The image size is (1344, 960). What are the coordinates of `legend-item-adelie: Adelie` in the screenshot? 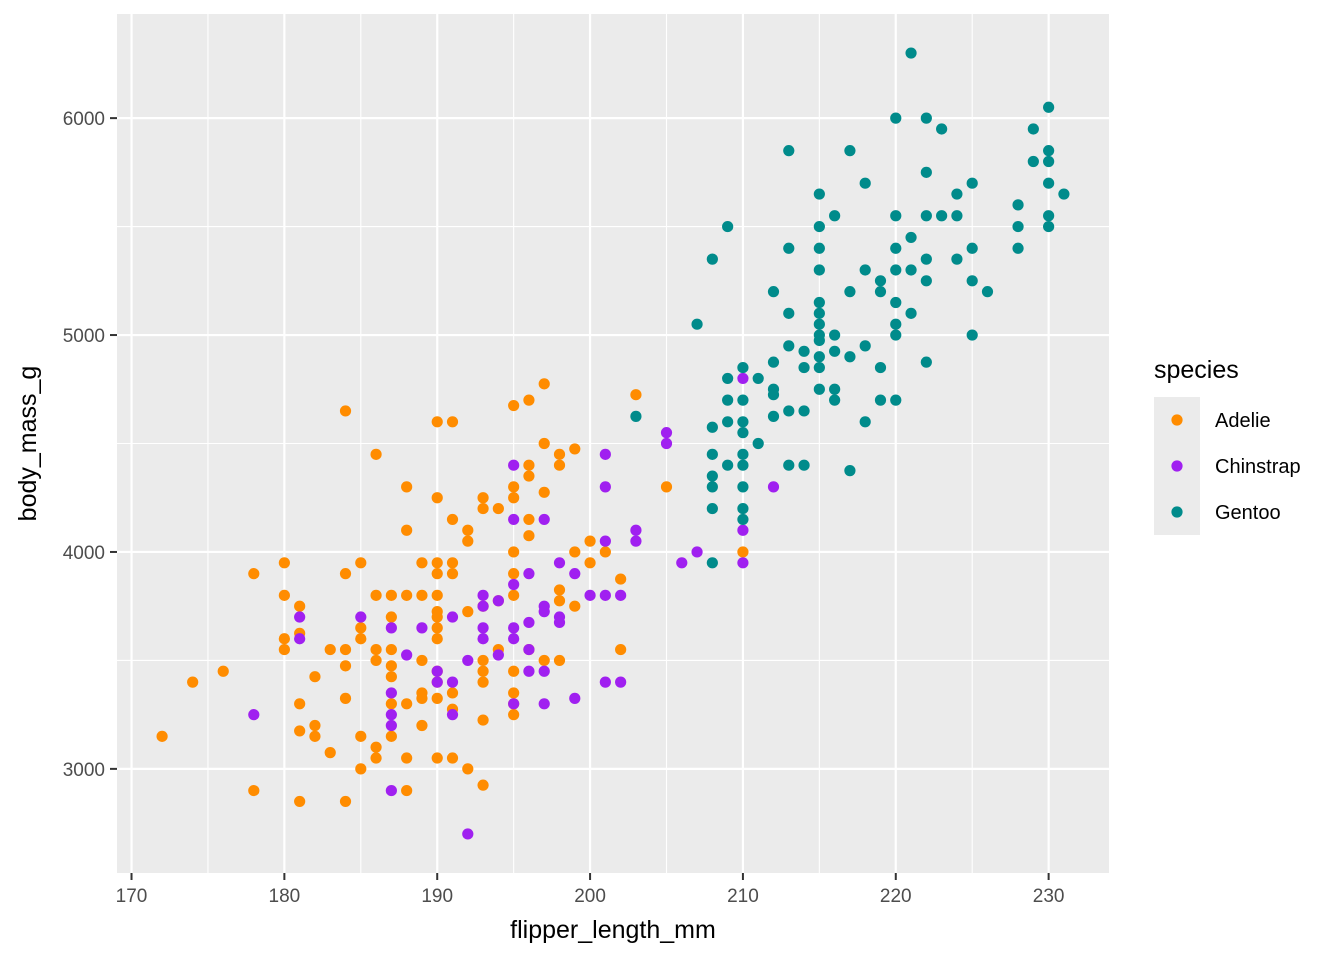 It's located at (1221, 421).